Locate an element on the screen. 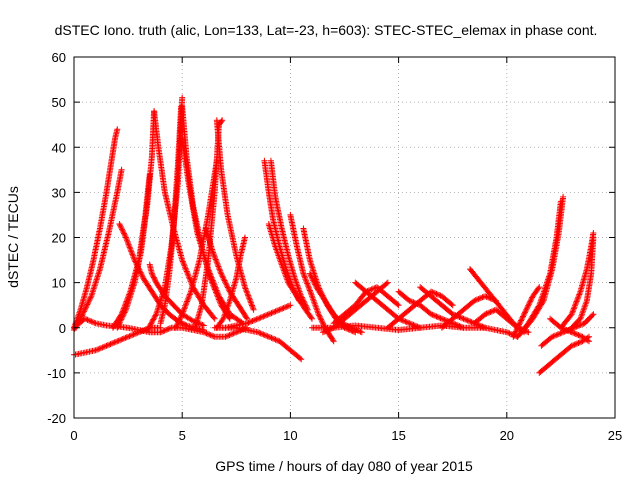 The image size is (640, 480). y-tick-label: 50 is located at coordinates (59, 102).